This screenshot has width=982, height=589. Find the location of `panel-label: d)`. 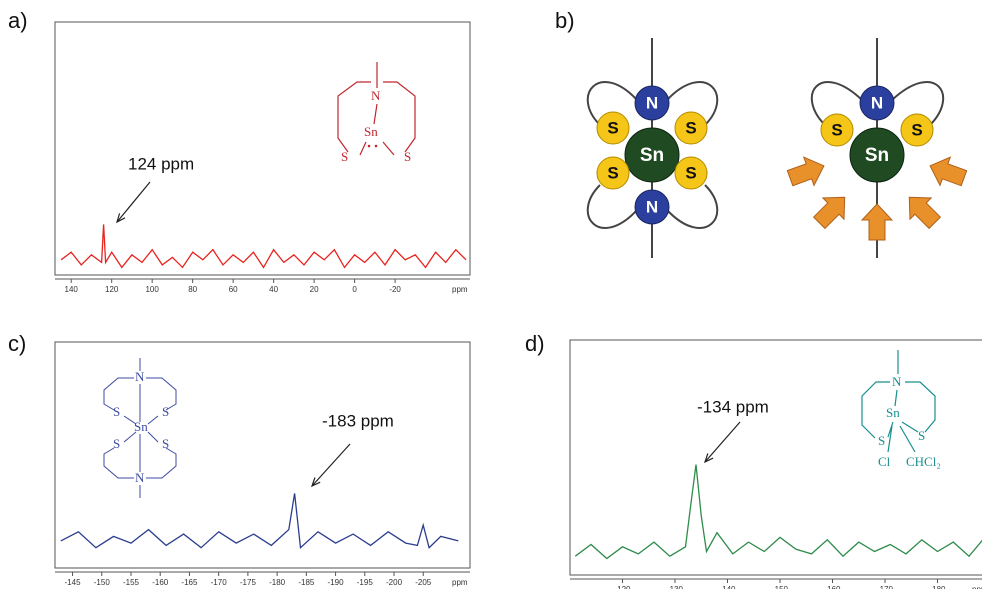

panel-label: d) is located at coordinates (535, 343).